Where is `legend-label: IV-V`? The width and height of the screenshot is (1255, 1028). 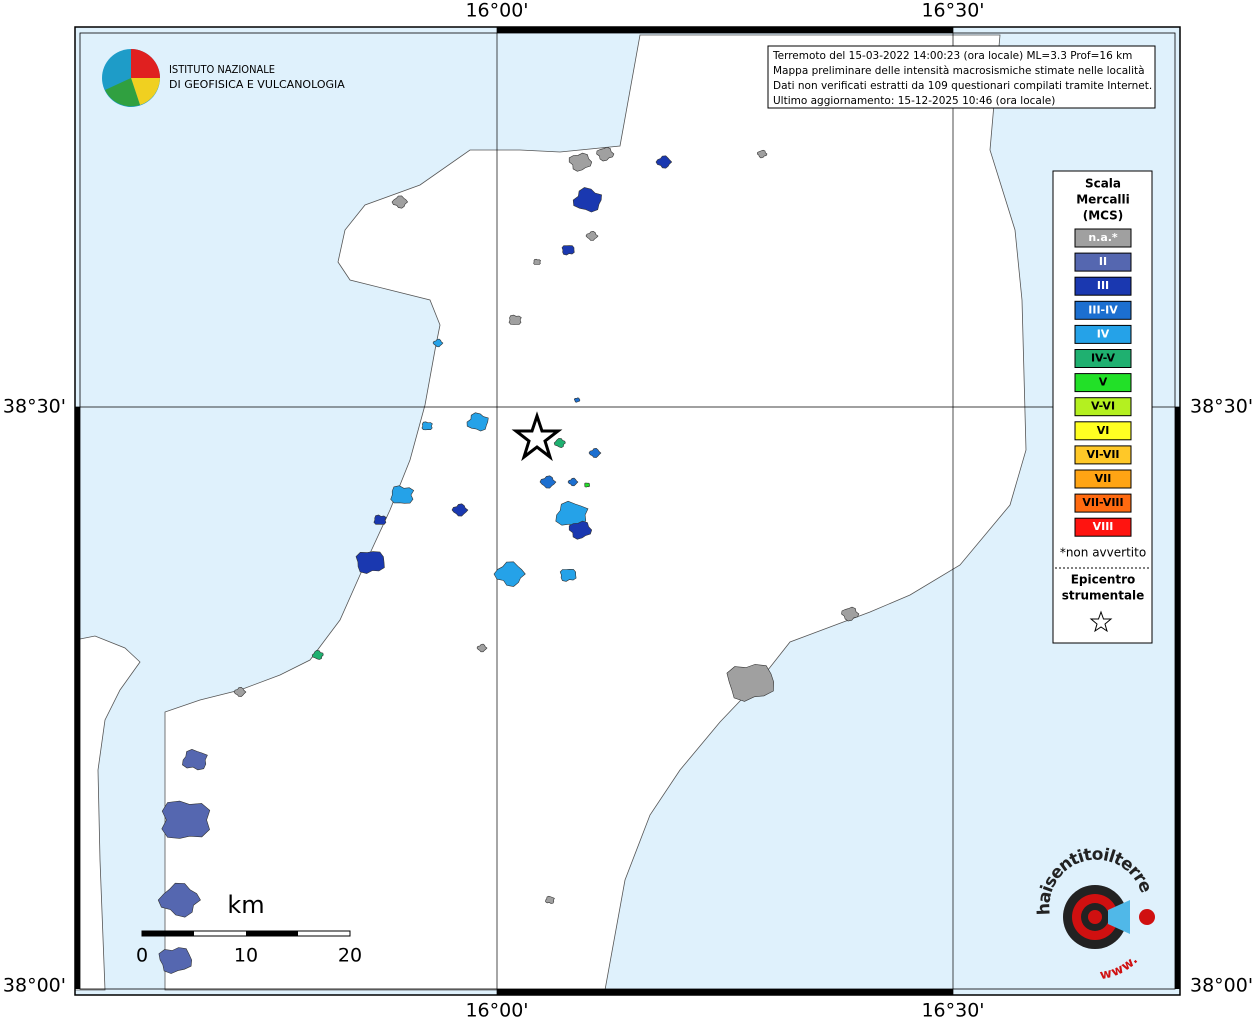 legend-label: IV-V is located at coordinates (1103, 358).